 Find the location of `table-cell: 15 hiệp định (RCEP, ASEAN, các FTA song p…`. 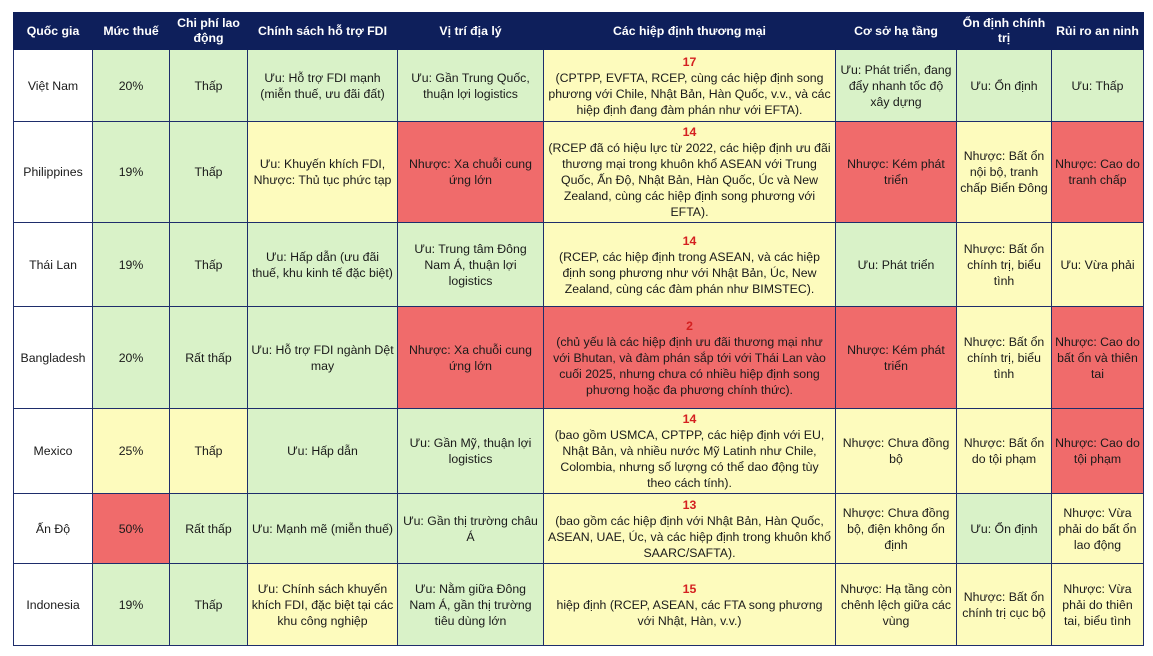

table-cell: 15 hiệp định (RCEP, ASEAN, các FTA song p… is located at coordinates (689, 604).